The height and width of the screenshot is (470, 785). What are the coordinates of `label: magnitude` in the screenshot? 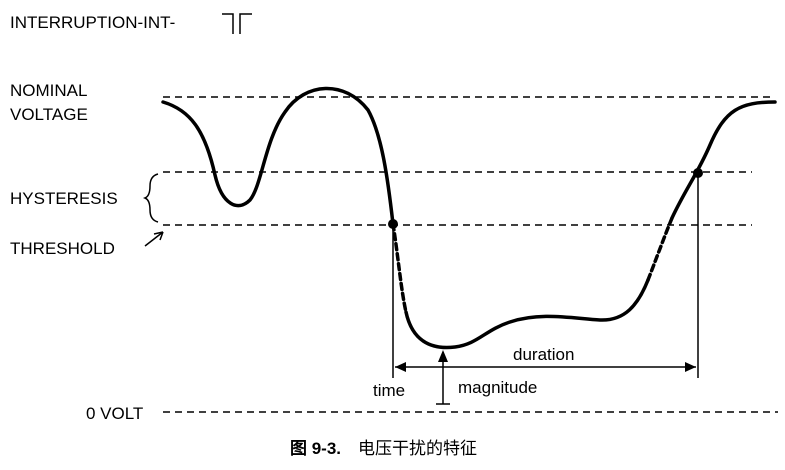 It's located at (497, 387).